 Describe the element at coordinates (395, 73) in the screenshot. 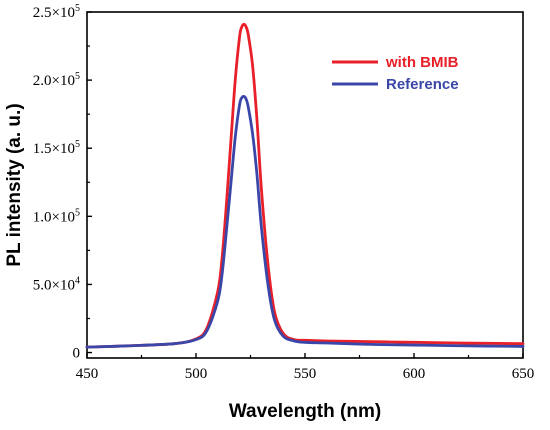

I see `legend: with BMIB Reference` at that location.